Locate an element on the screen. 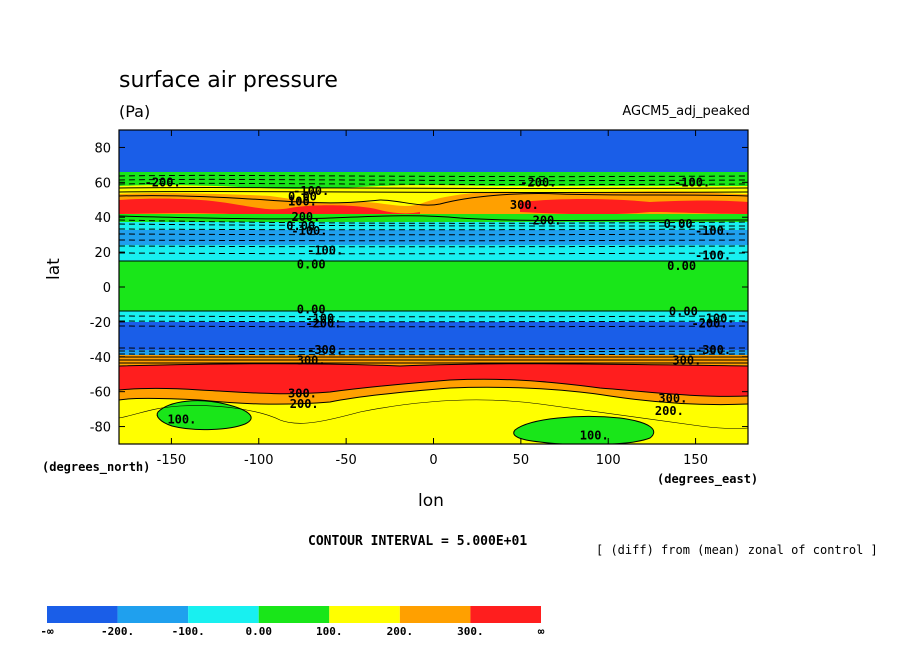 Image resolution: width=904 pixels, height=654 pixels. colorbar-label: 100. is located at coordinates (329, 631).